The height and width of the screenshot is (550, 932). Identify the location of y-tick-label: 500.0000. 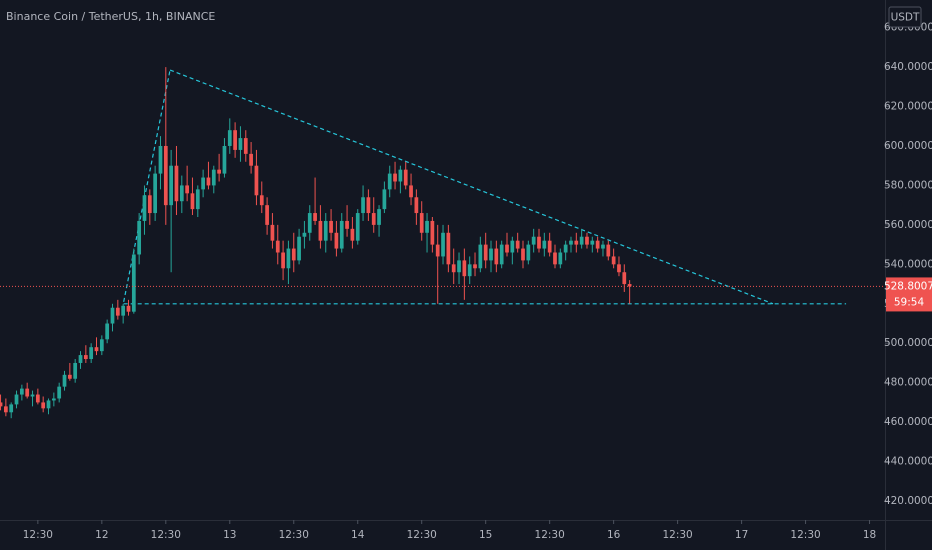
(908, 343).